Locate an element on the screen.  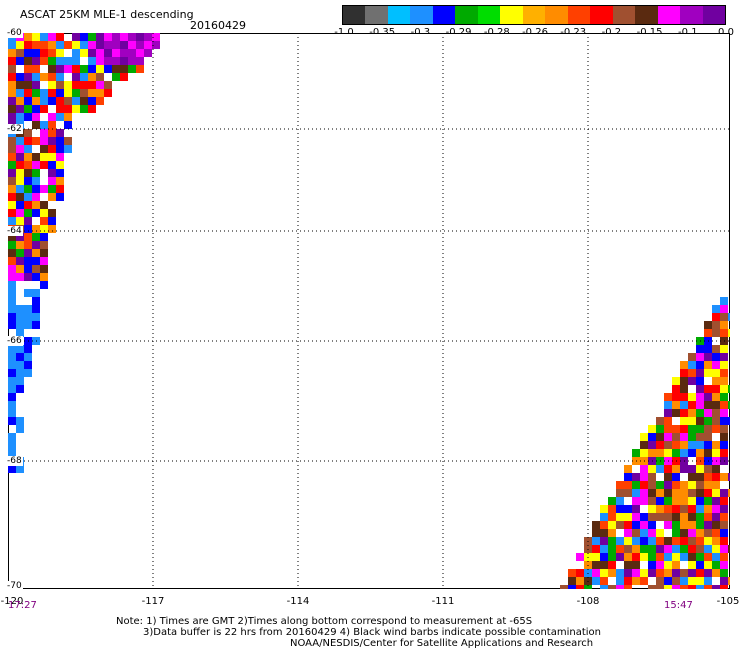
latitude-label: -62 is located at coordinates (14, 129).